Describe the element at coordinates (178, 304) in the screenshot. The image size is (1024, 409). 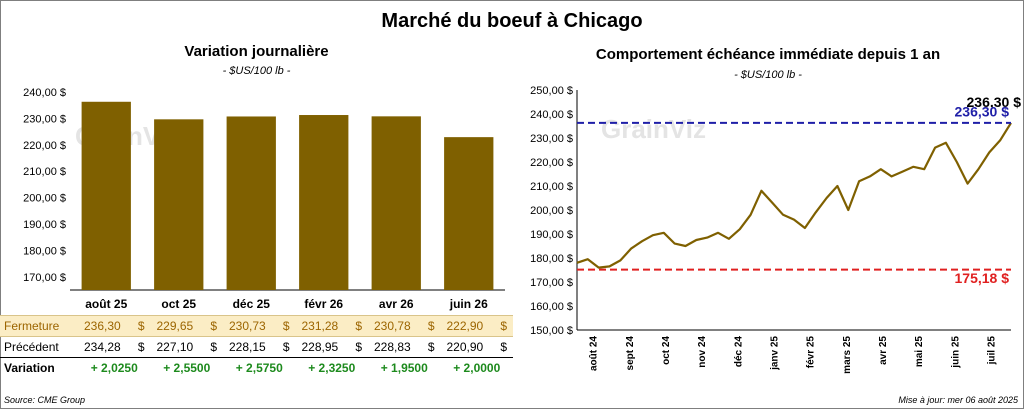
I see `bar-category: oct 25` at that location.